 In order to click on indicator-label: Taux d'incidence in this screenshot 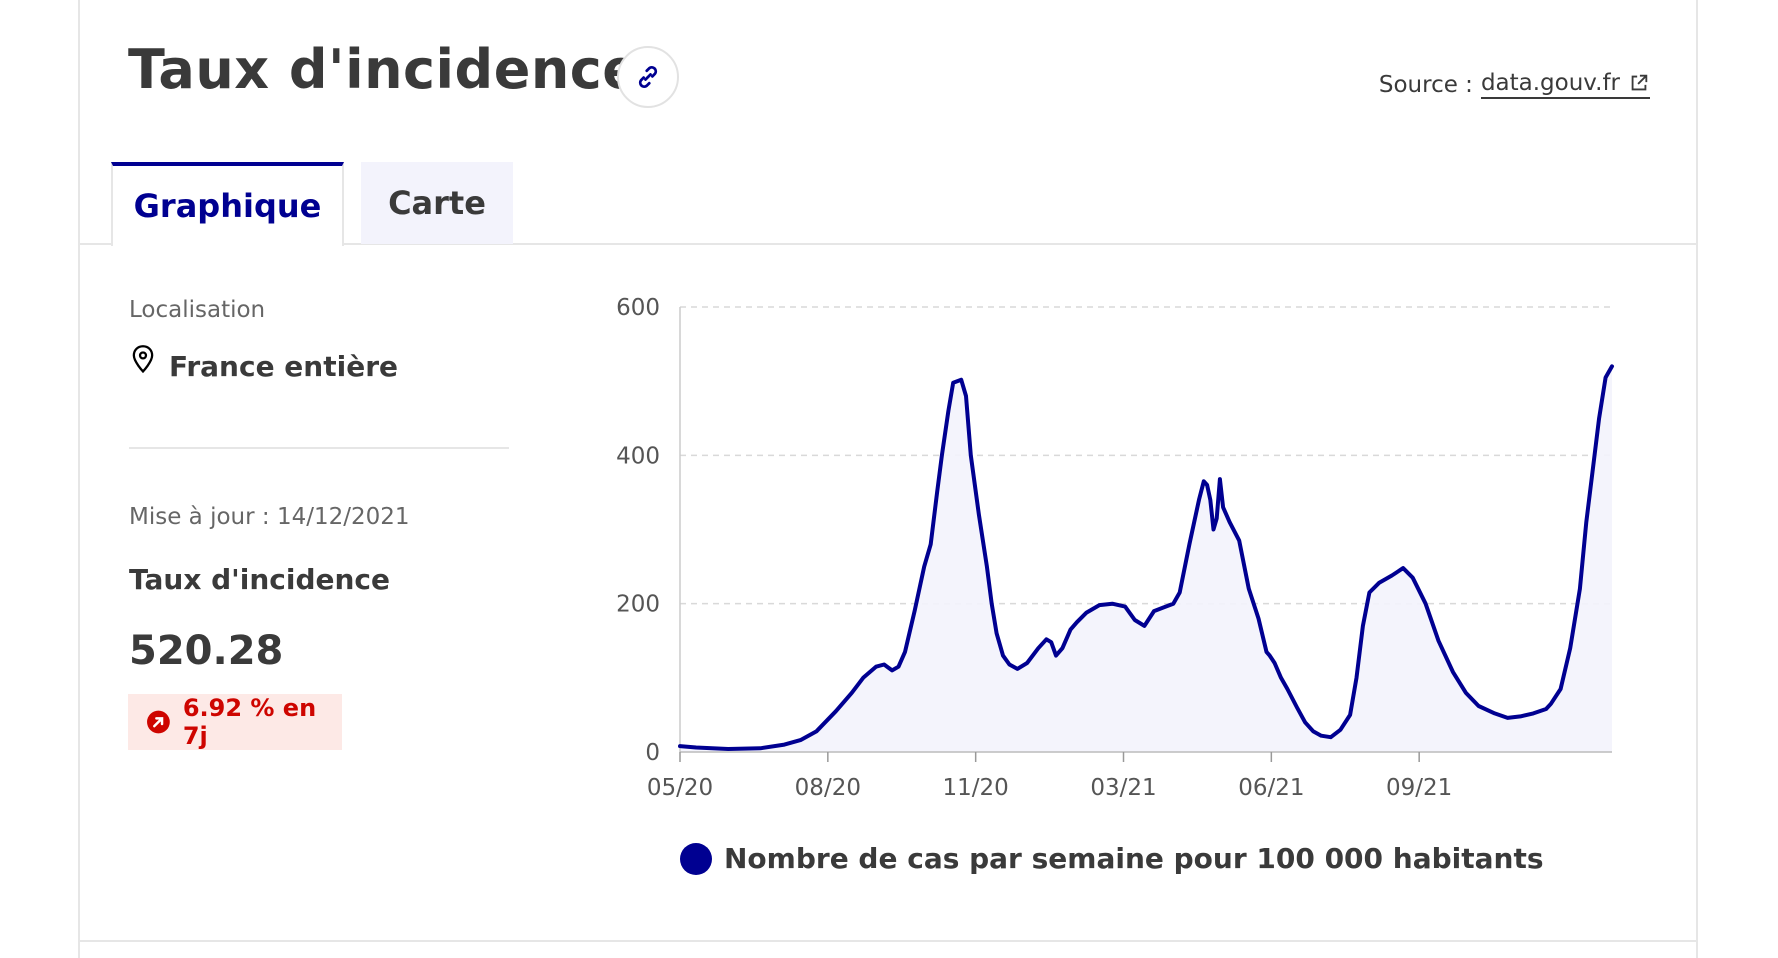, I will do `click(260, 579)`.